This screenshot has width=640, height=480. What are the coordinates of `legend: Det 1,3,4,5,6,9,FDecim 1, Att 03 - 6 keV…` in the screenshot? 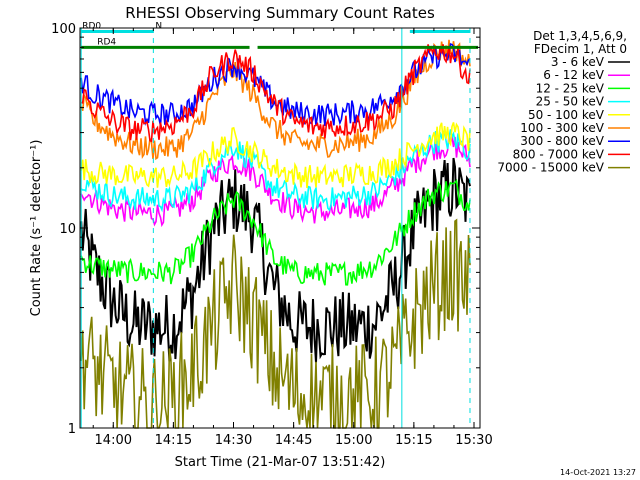 It's located at (563, 102).